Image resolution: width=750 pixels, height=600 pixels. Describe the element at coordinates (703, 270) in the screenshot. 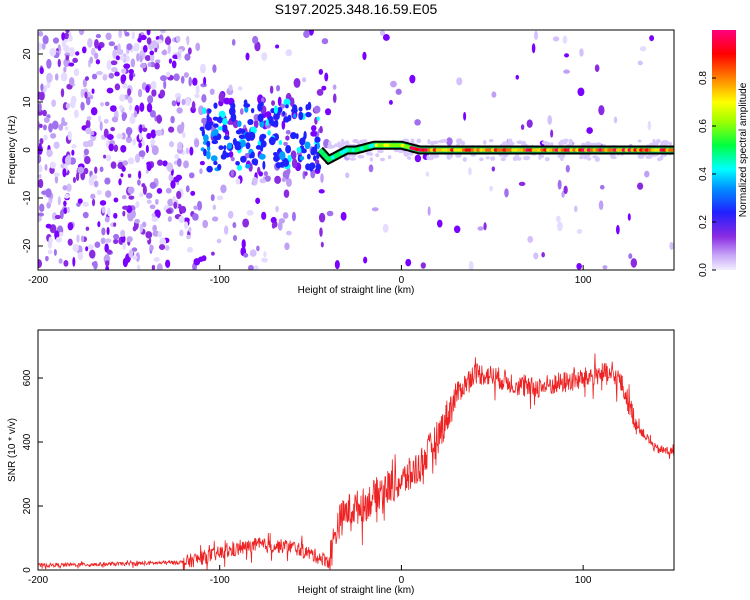

I see `colorbar-tick-label: 0.0` at that location.